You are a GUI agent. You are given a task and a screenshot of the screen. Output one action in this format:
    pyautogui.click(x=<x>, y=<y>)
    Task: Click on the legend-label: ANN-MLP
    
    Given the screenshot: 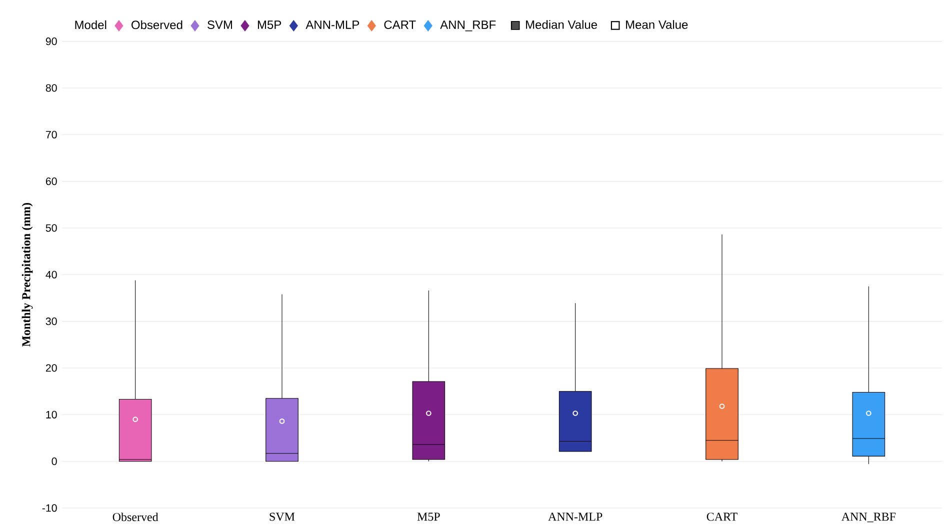 What is the action you would take?
    pyautogui.click(x=333, y=24)
    